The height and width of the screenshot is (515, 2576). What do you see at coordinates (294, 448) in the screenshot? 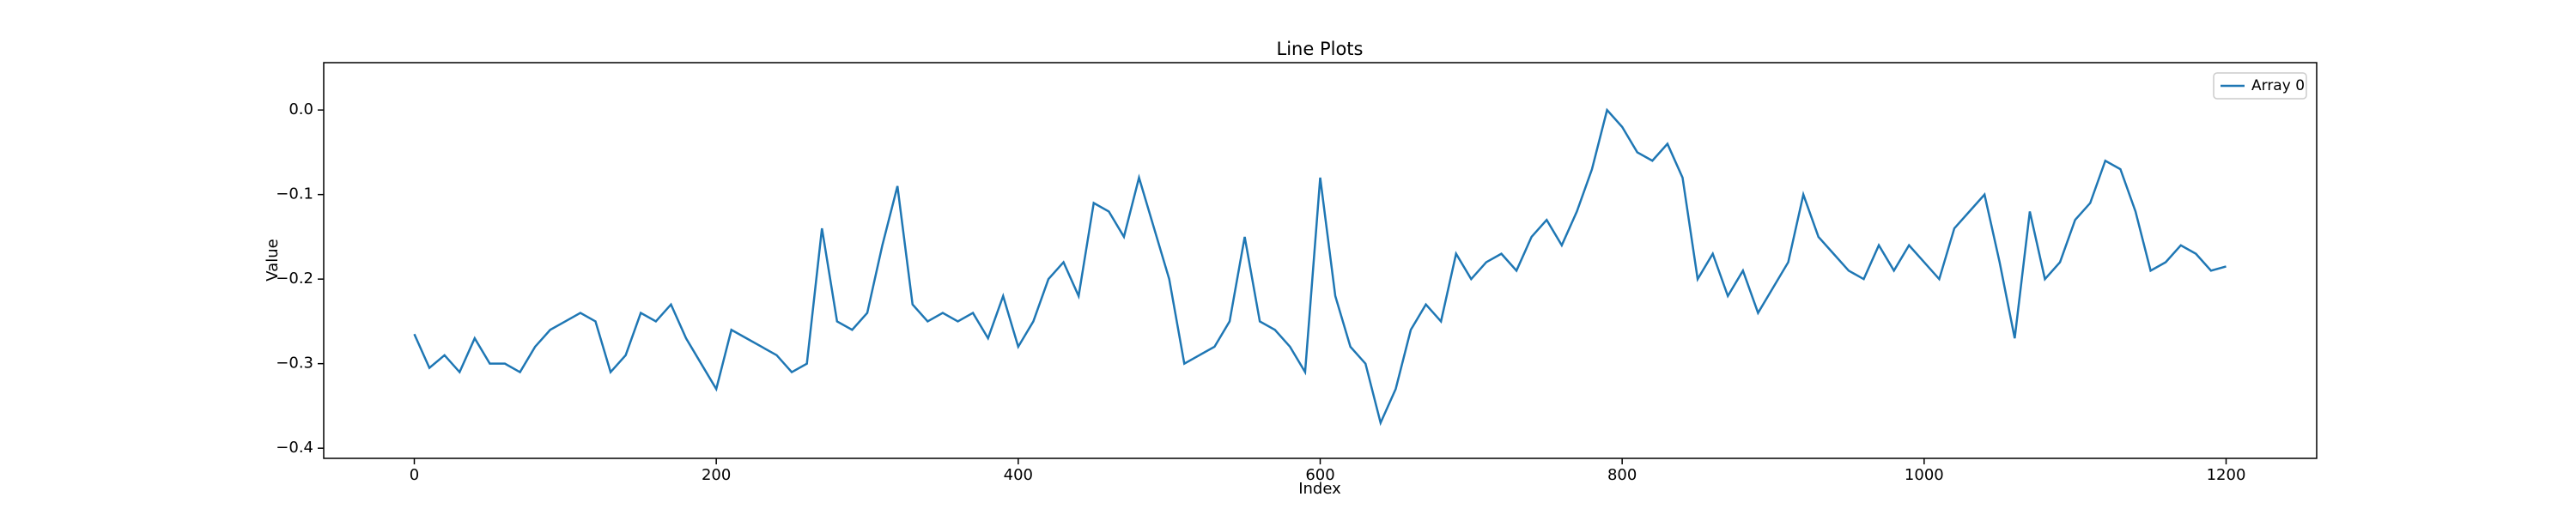
I see `y-tick-label: −0.4` at bounding box center [294, 448].